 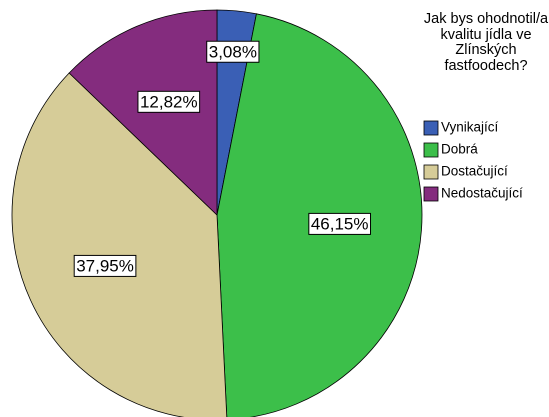 What do you see at coordinates (474, 171) in the screenshot?
I see `legend-label: Dostačující` at bounding box center [474, 171].